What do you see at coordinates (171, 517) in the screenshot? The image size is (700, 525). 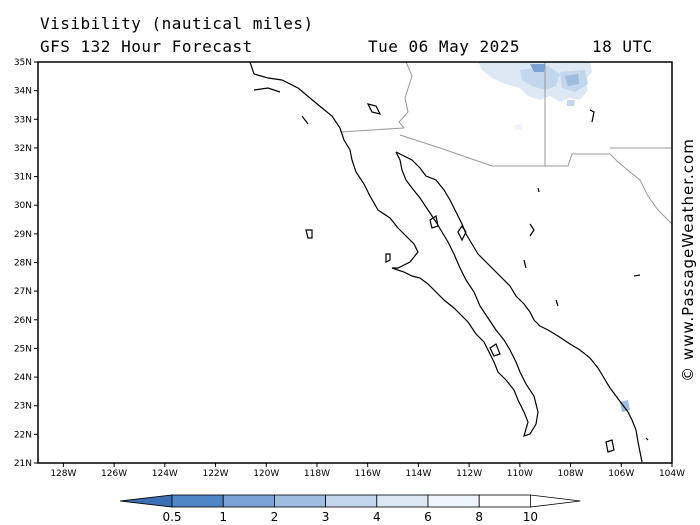 I see `colorbar-label: 0.5` at bounding box center [171, 517].